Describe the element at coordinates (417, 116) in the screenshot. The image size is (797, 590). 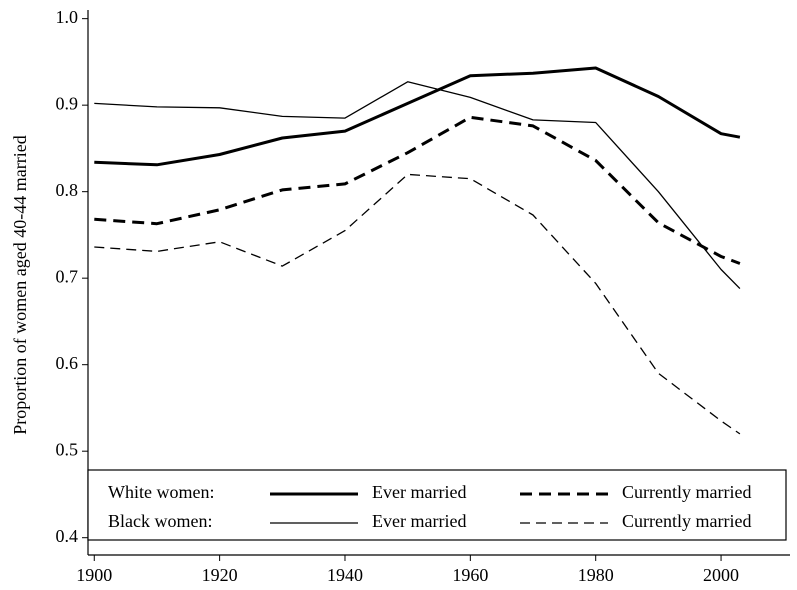
I see `data-line` at that location.